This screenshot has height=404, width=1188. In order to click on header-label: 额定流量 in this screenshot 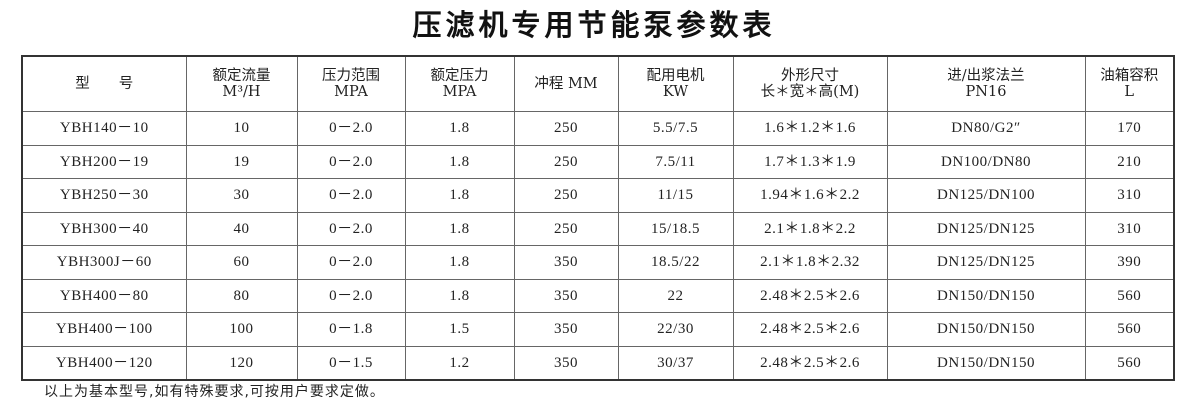, I will do `click(241, 76)`.